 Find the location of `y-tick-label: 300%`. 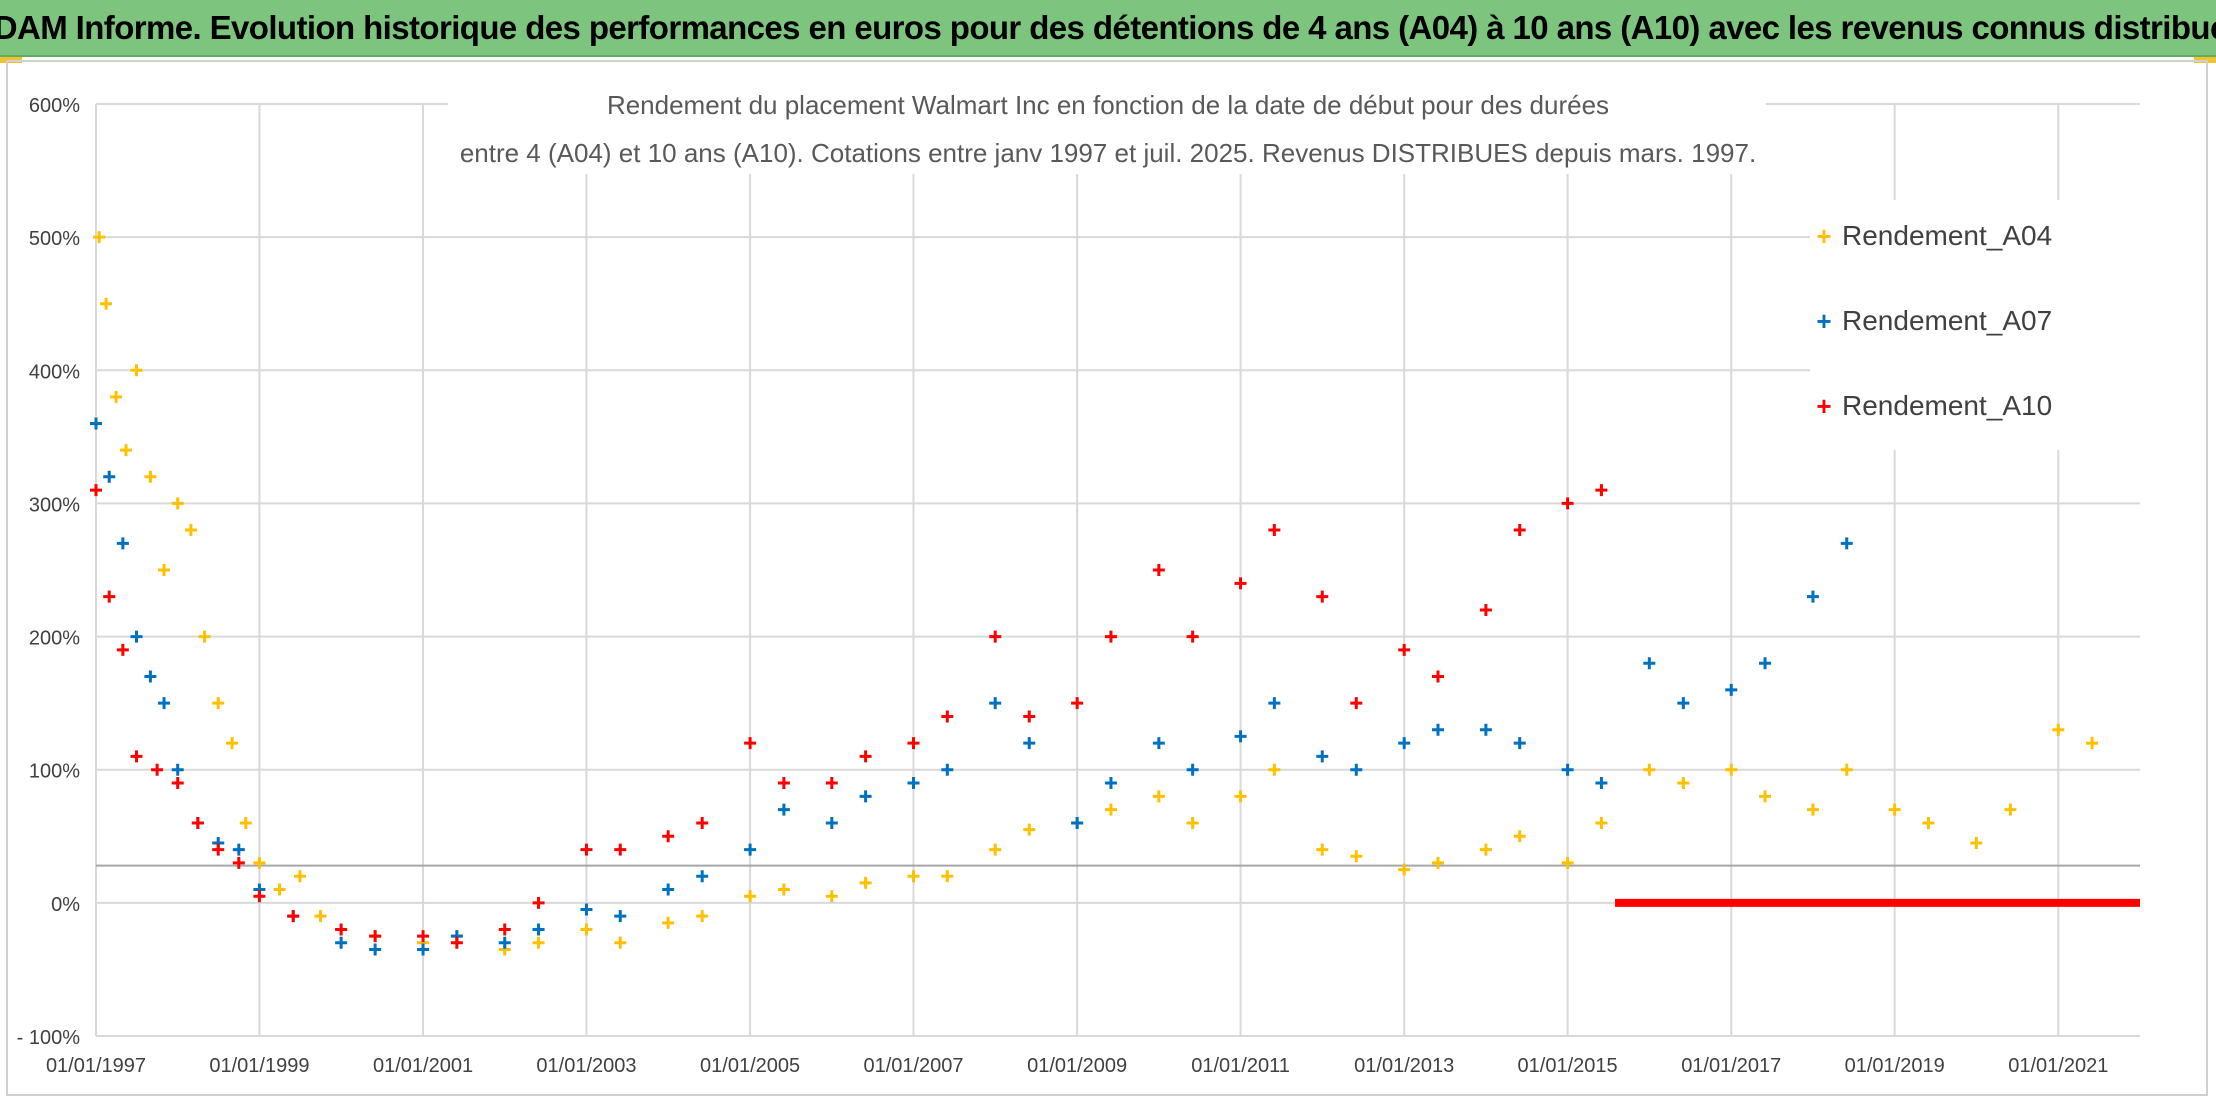

y-tick-label: 300% is located at coordinates (54, 505).